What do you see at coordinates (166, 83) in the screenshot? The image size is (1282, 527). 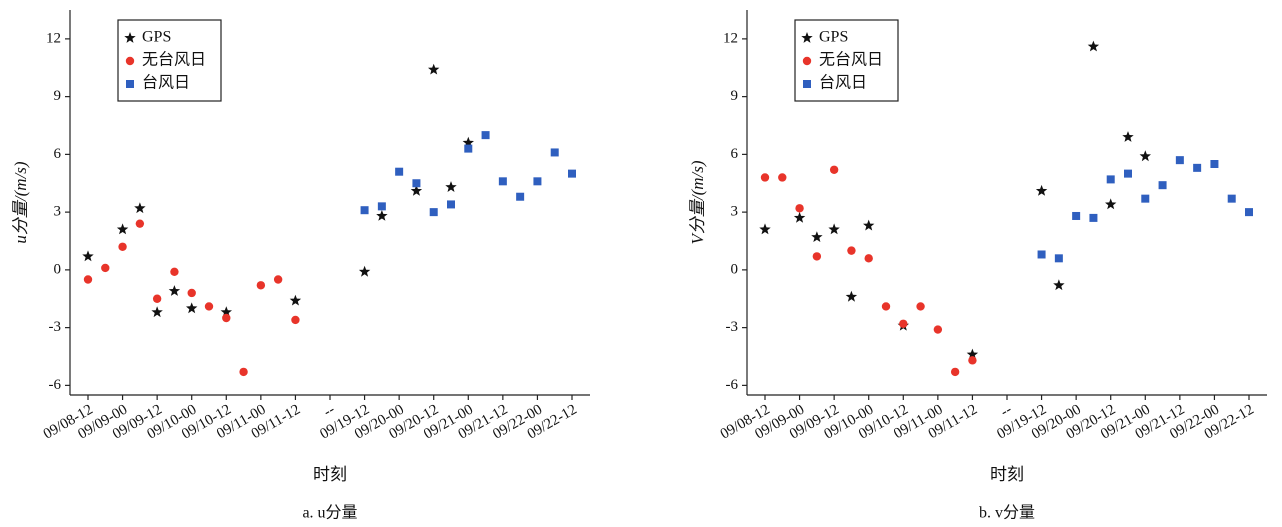 I see `legend-label: 台风日` at bounding box center [166, 83].